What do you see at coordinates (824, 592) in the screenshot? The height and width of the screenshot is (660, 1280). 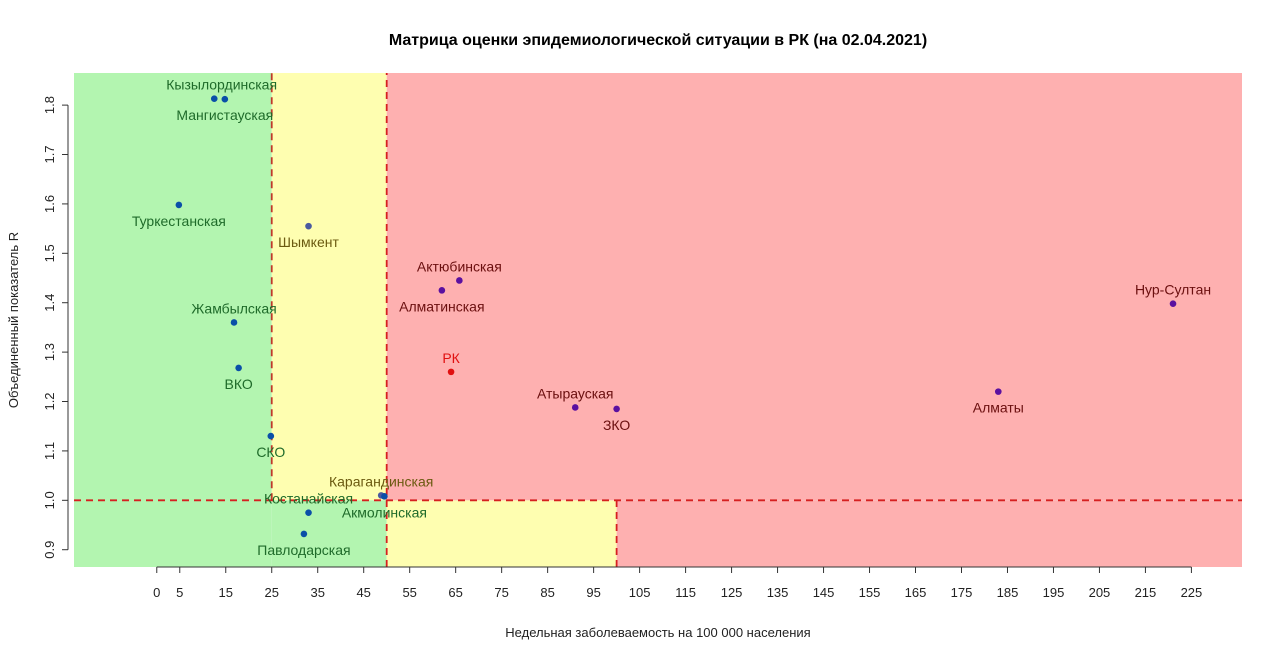 I see `x-tick-label: 145` at bounding box center [824, 592].